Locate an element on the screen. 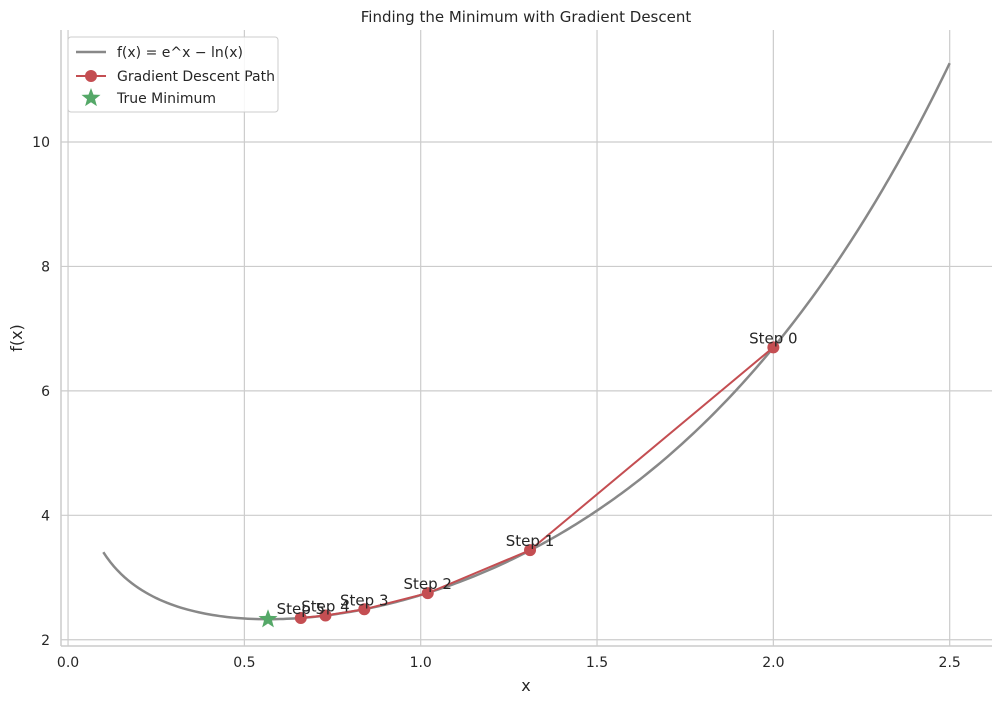 The image size is (1000, 704). y-tick-labels: 2 4 6 8 10 is located at coordinates (41, 392).